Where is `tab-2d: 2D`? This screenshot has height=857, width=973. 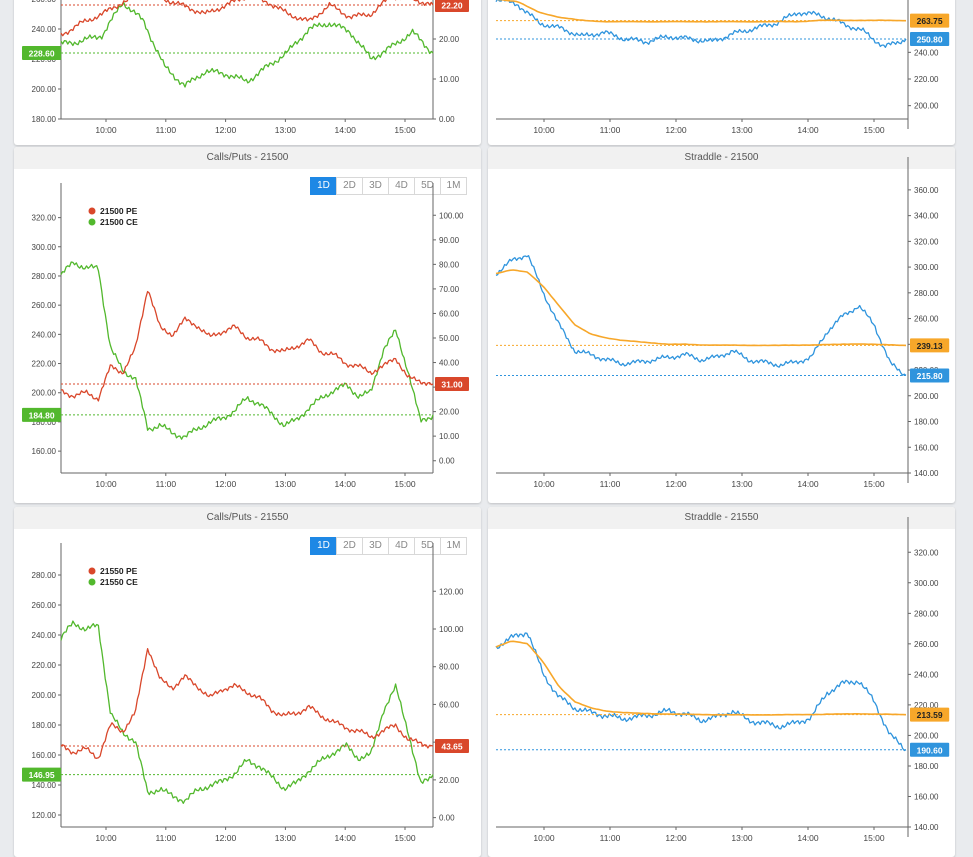 tab-2d: 2D is located at coordinates (349, 546).